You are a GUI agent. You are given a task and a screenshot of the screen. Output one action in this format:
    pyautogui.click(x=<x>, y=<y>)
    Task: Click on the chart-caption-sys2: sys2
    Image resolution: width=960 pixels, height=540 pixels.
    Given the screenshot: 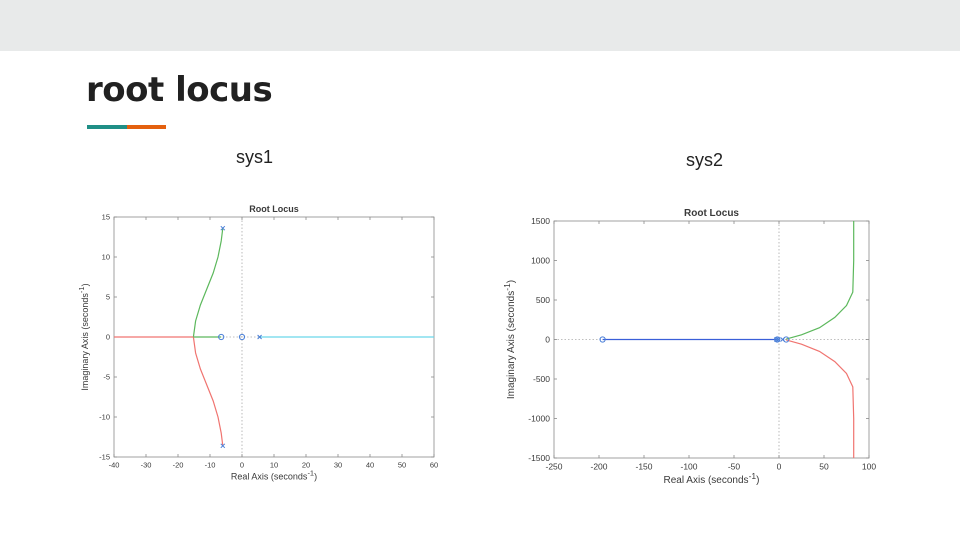 What is the action you would take?
    pyautogui.click(x=705, y=160)
    